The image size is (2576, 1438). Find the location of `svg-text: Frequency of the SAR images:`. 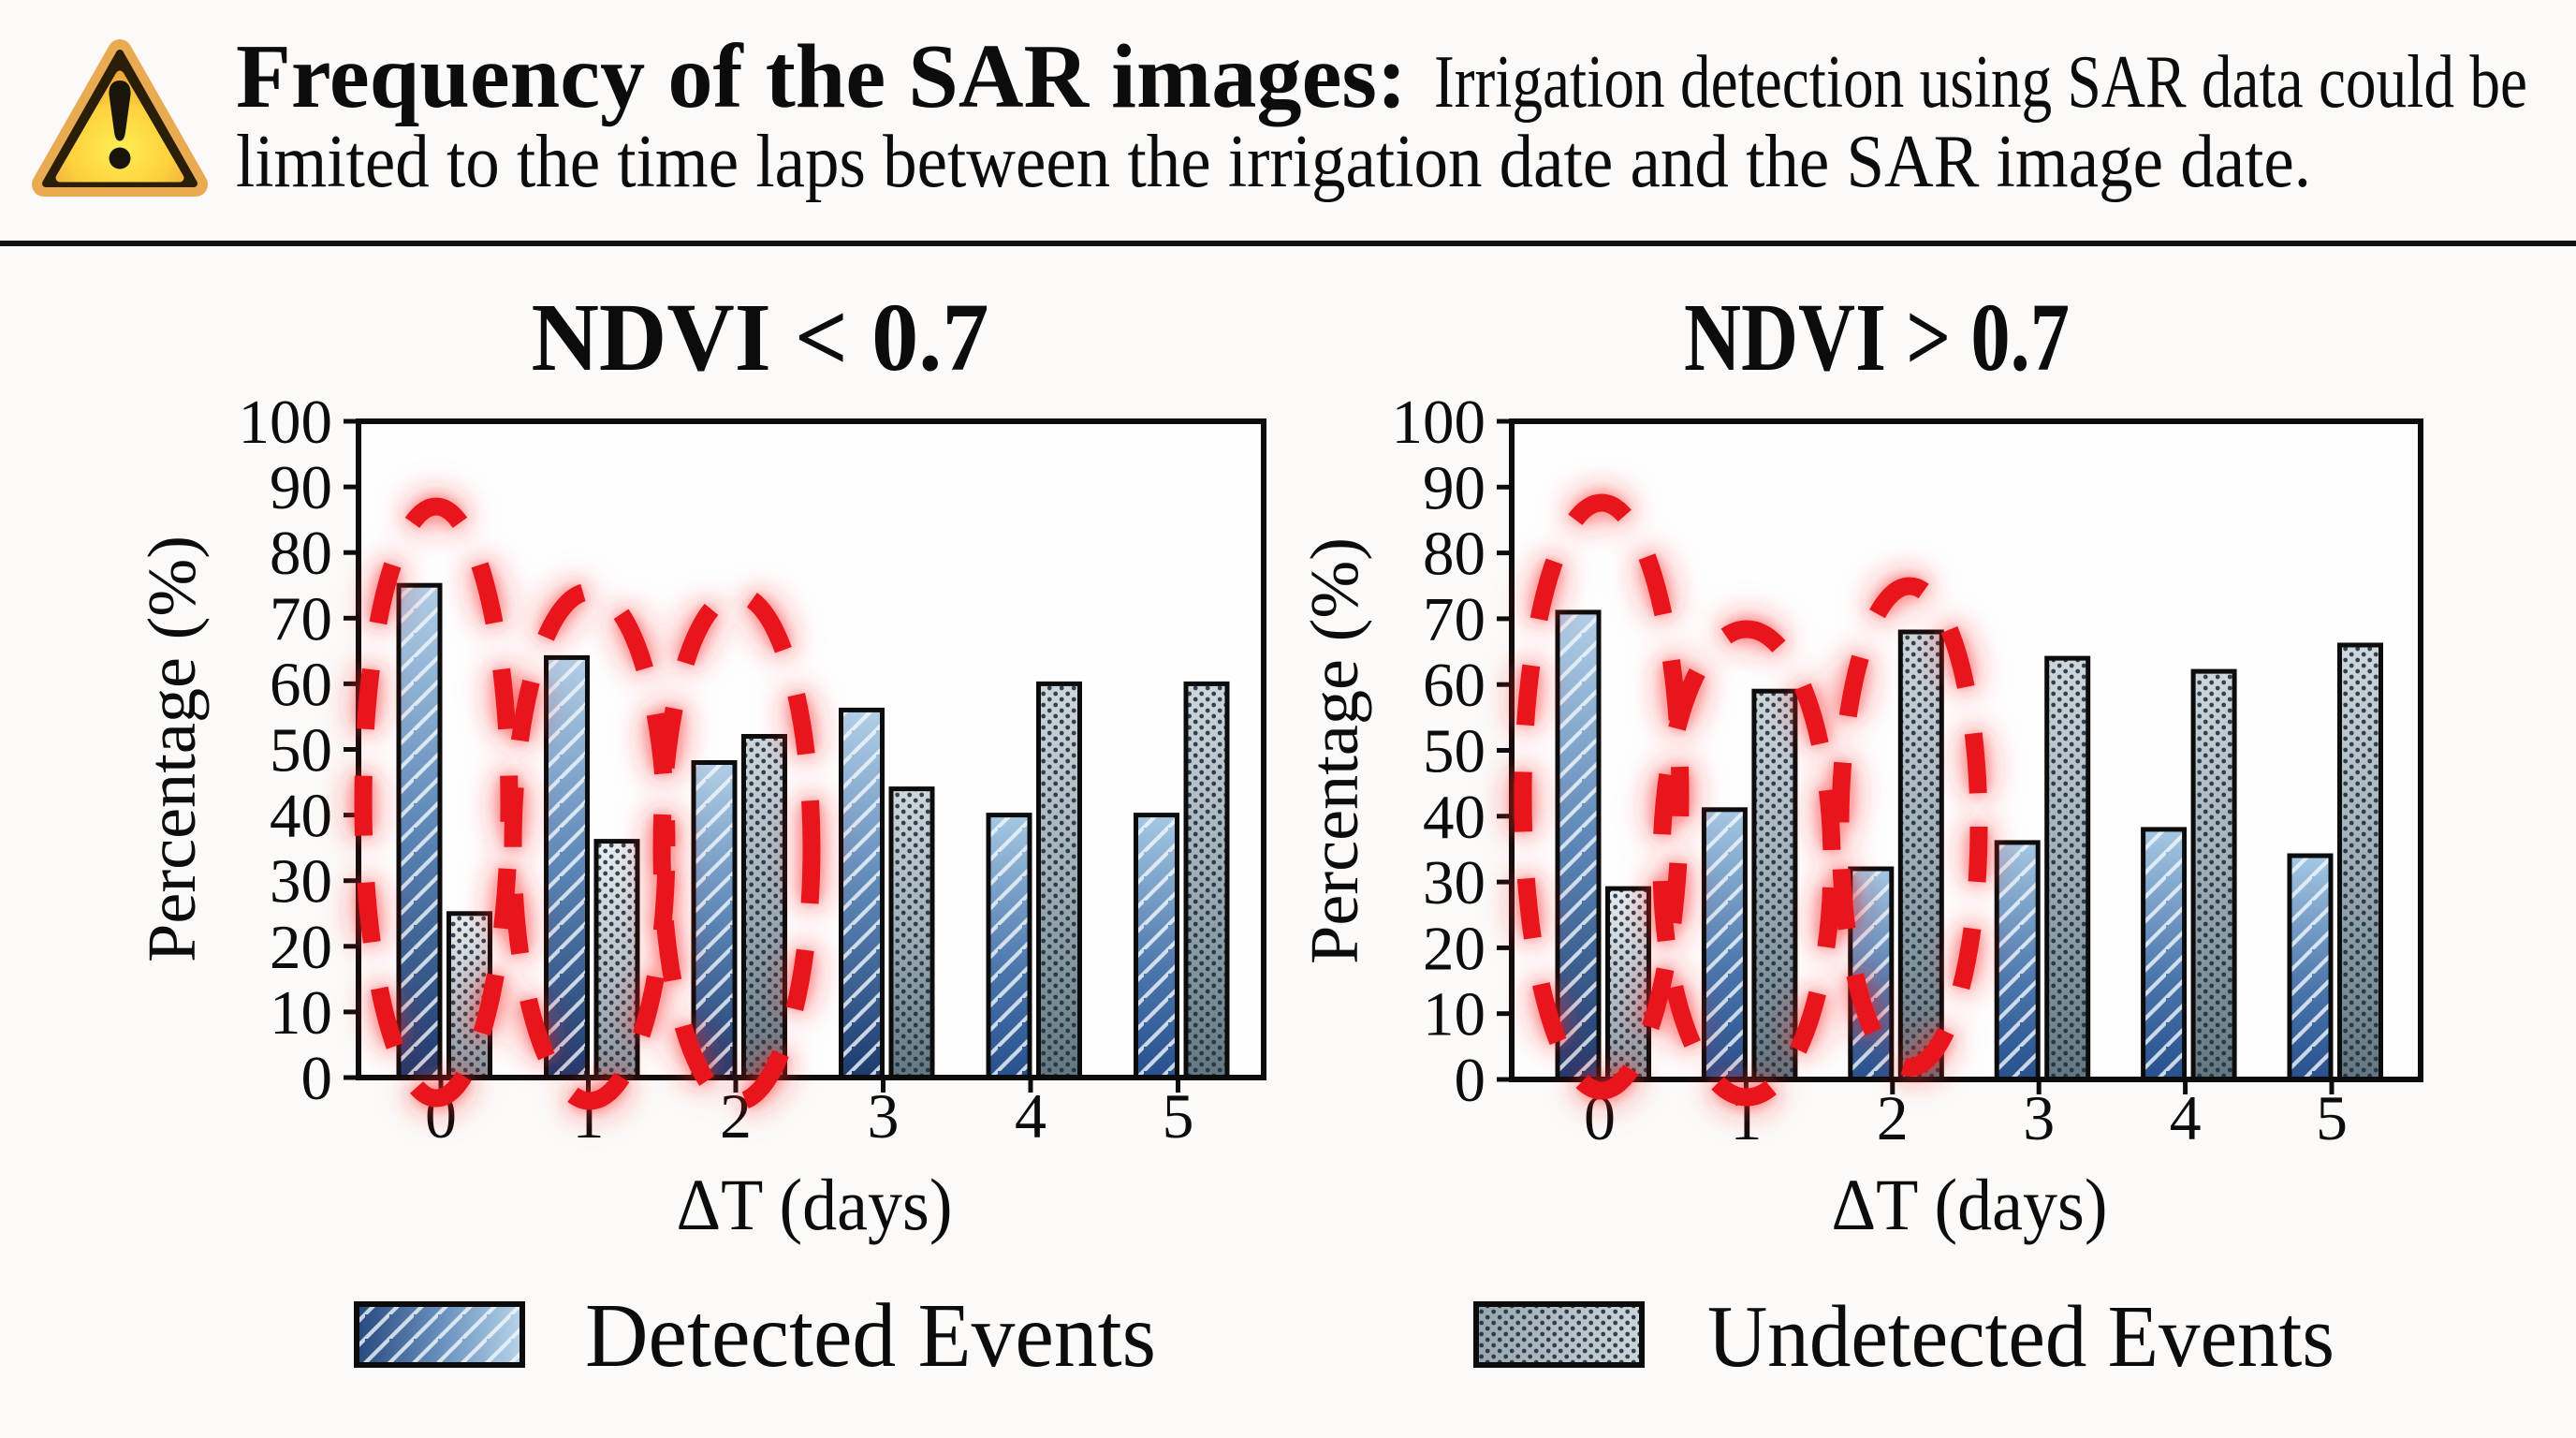

svg-text: Frequency of the SAR images: is located at coordinates (822, 76).